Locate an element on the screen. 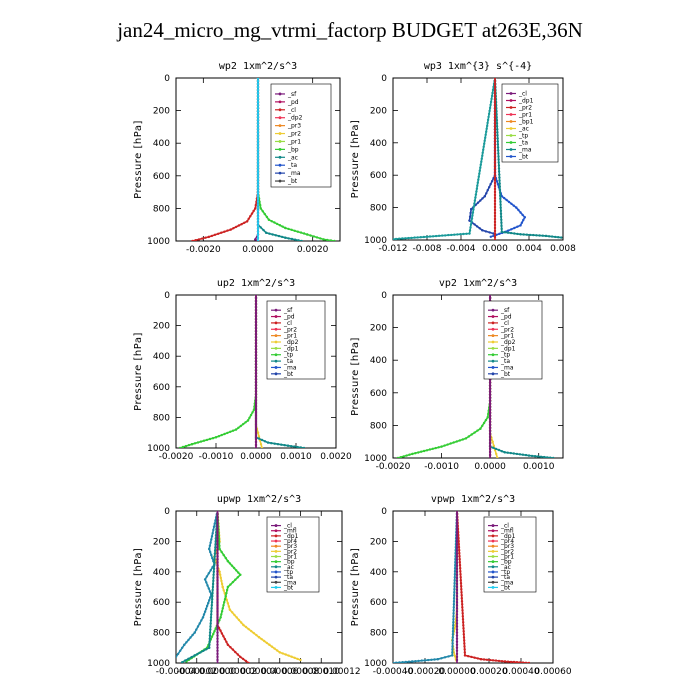  x-tick-label: 0.00020 is located at coordinates (488, 672).